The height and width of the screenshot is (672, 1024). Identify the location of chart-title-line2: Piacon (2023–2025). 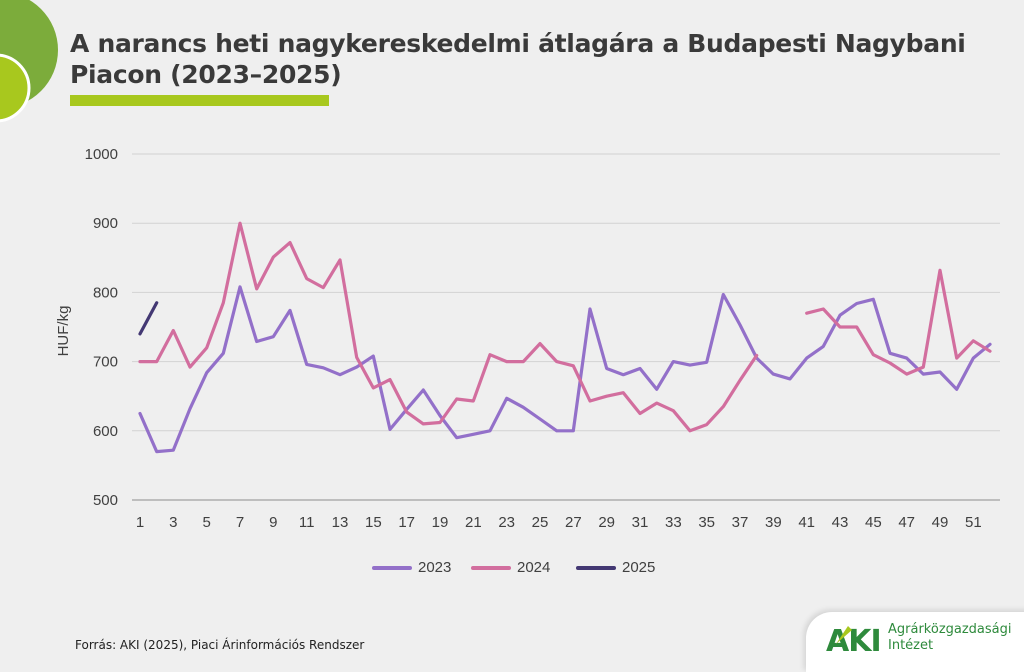
(206, 74).